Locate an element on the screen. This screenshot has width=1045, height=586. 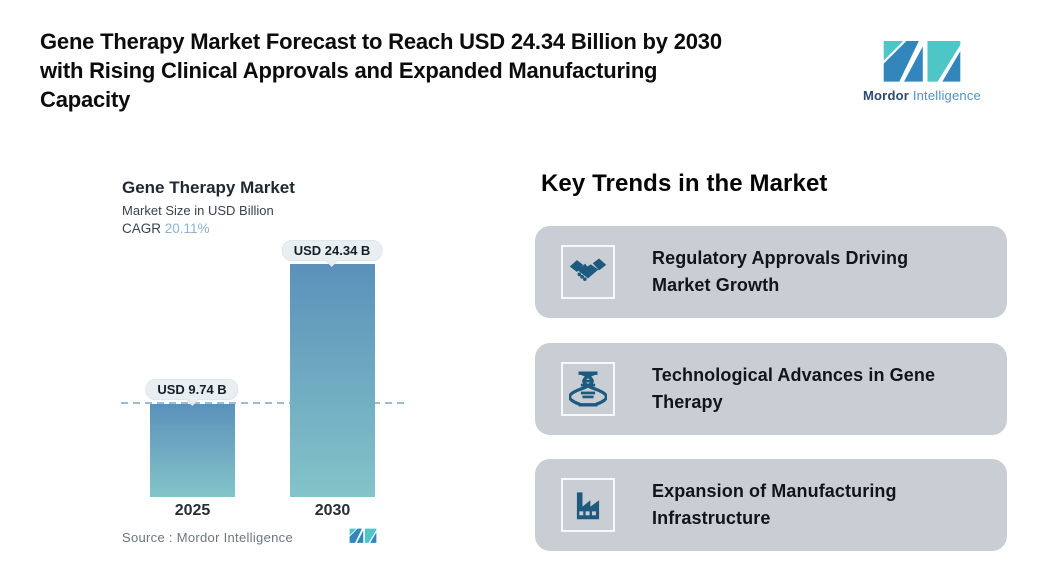
cagr-label: CAGR is located at coordinates (142, 228).